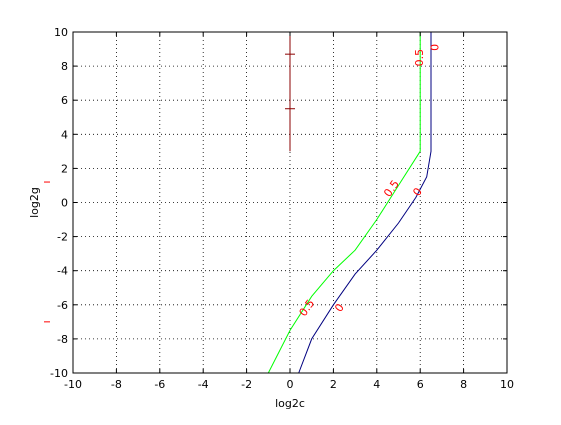 The image size is (561, 425). What do you see at coordinates (64, 100) in the screenshot?
I see `y-tick-label: 6` at bounding box center [64, 100].